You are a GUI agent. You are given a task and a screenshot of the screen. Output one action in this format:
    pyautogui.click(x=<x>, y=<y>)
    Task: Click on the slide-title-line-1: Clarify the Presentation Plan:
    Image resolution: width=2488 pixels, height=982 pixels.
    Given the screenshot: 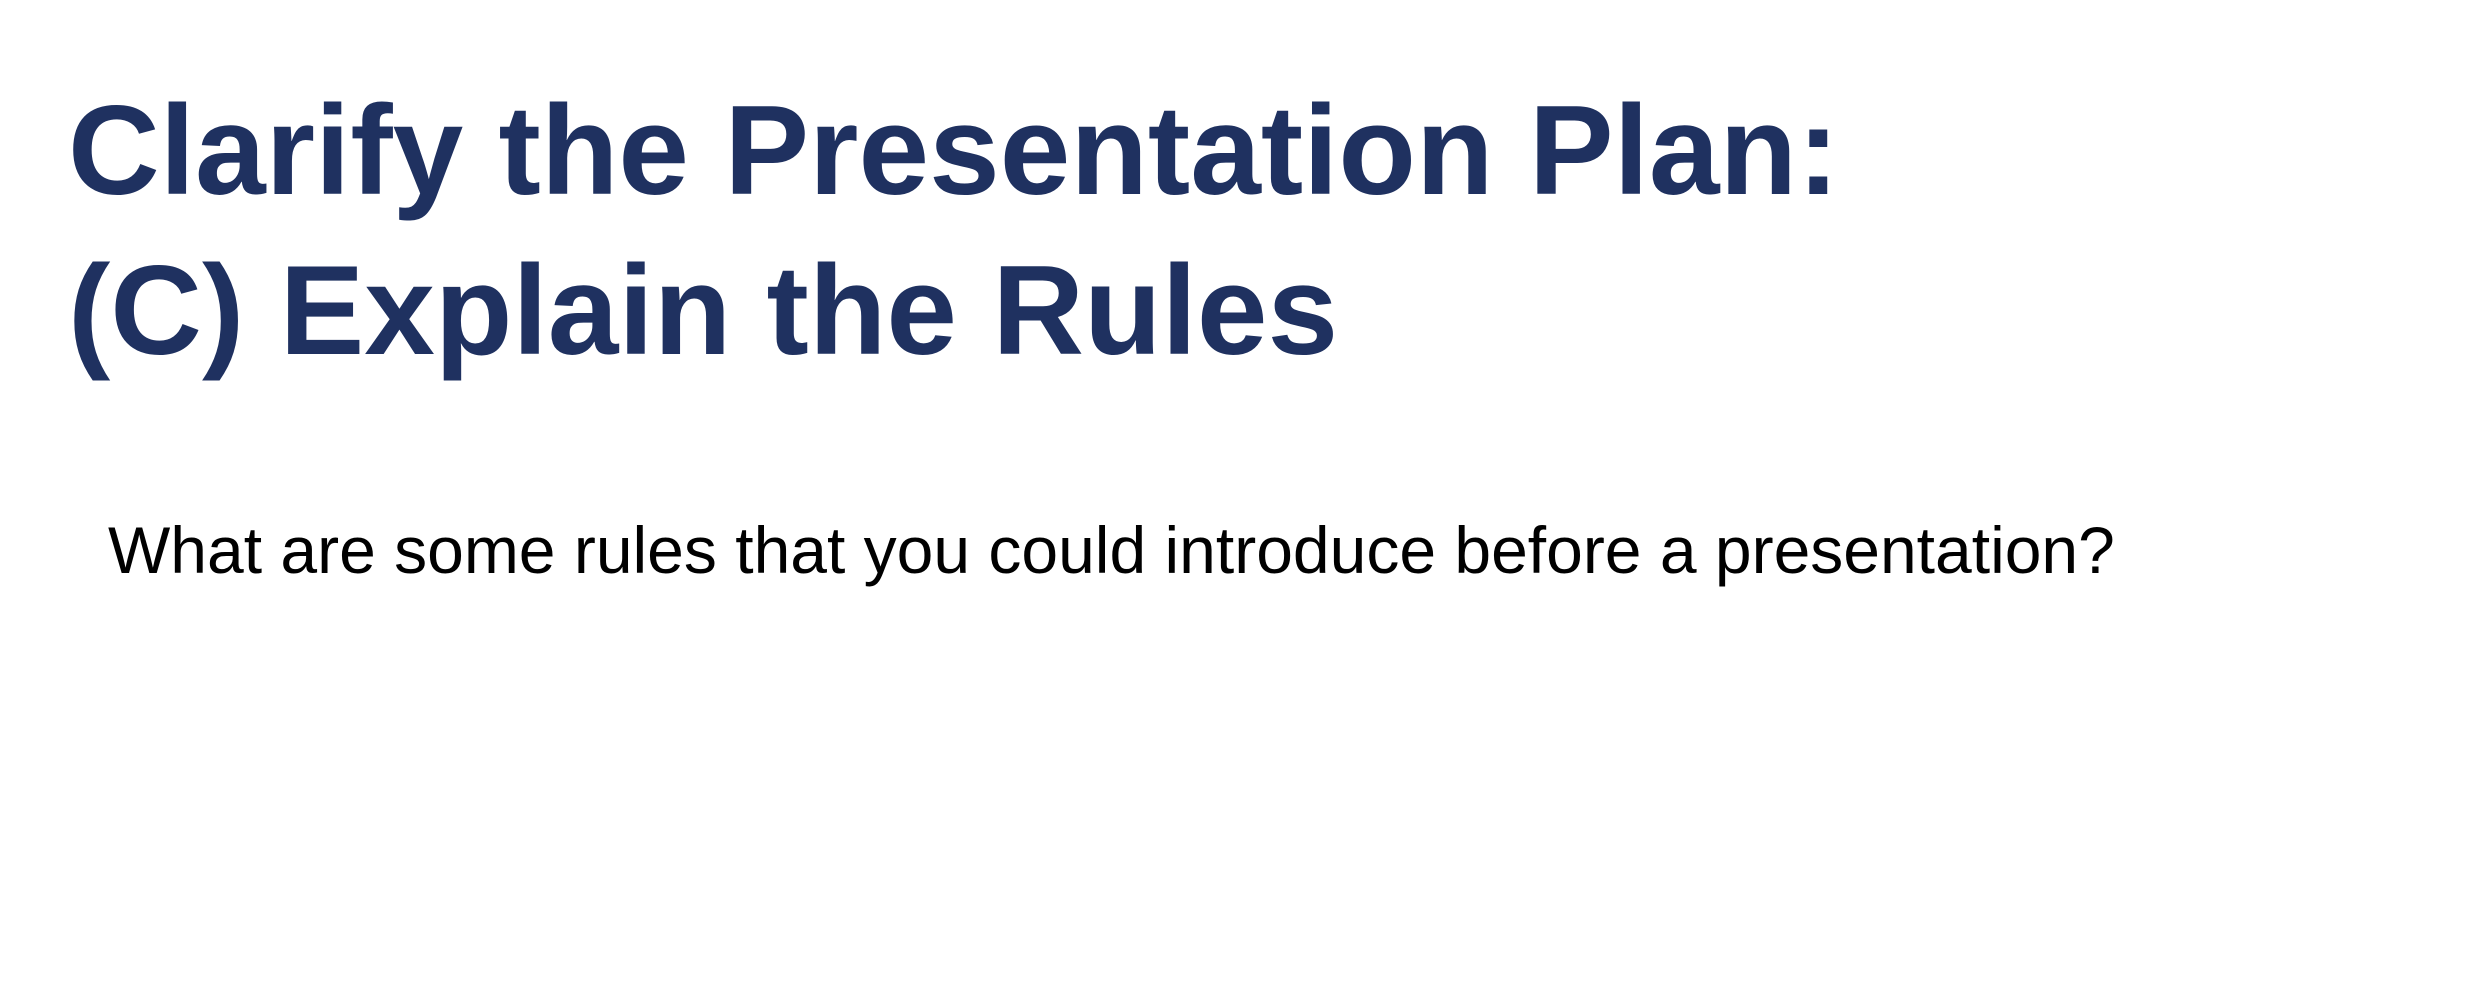 What is the action you would take?
    pyautogui.click(x=954, y=150)
    